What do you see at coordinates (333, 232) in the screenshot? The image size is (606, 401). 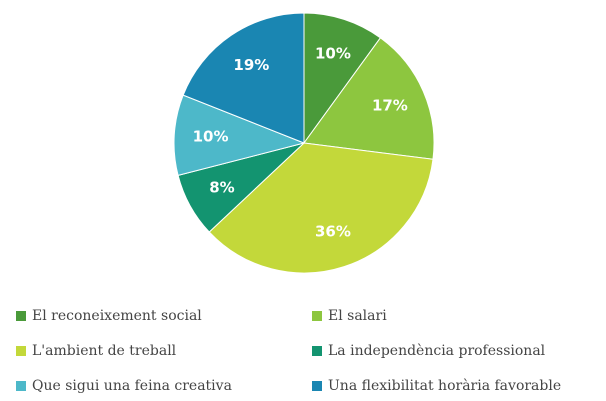 I see `data-label: 36%` at bounding box center [333, 232].